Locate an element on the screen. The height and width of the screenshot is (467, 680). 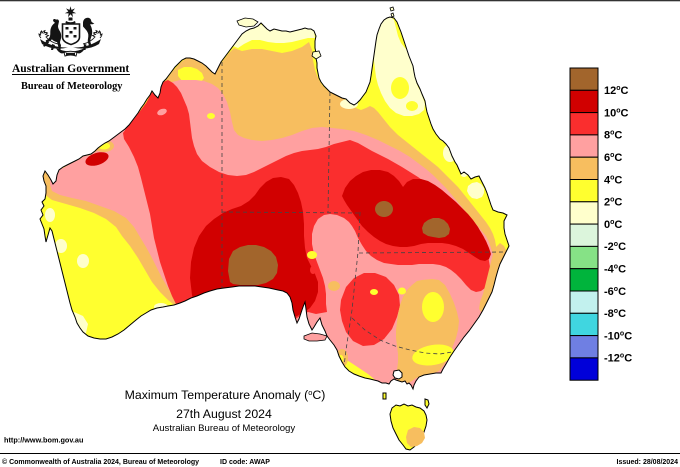
svg-text: 0oC is located at coordinates (613, 225).